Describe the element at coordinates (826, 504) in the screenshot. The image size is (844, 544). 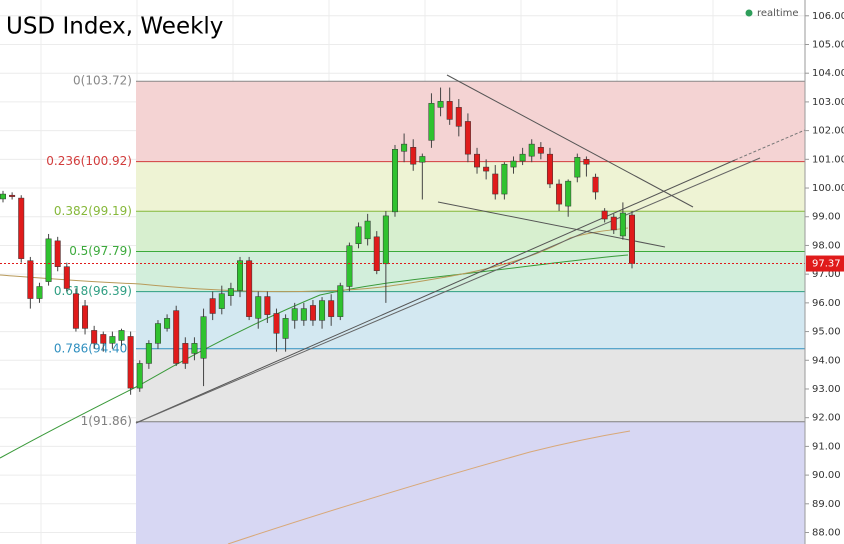
I see `y-tick-label: 89.00` at that location.